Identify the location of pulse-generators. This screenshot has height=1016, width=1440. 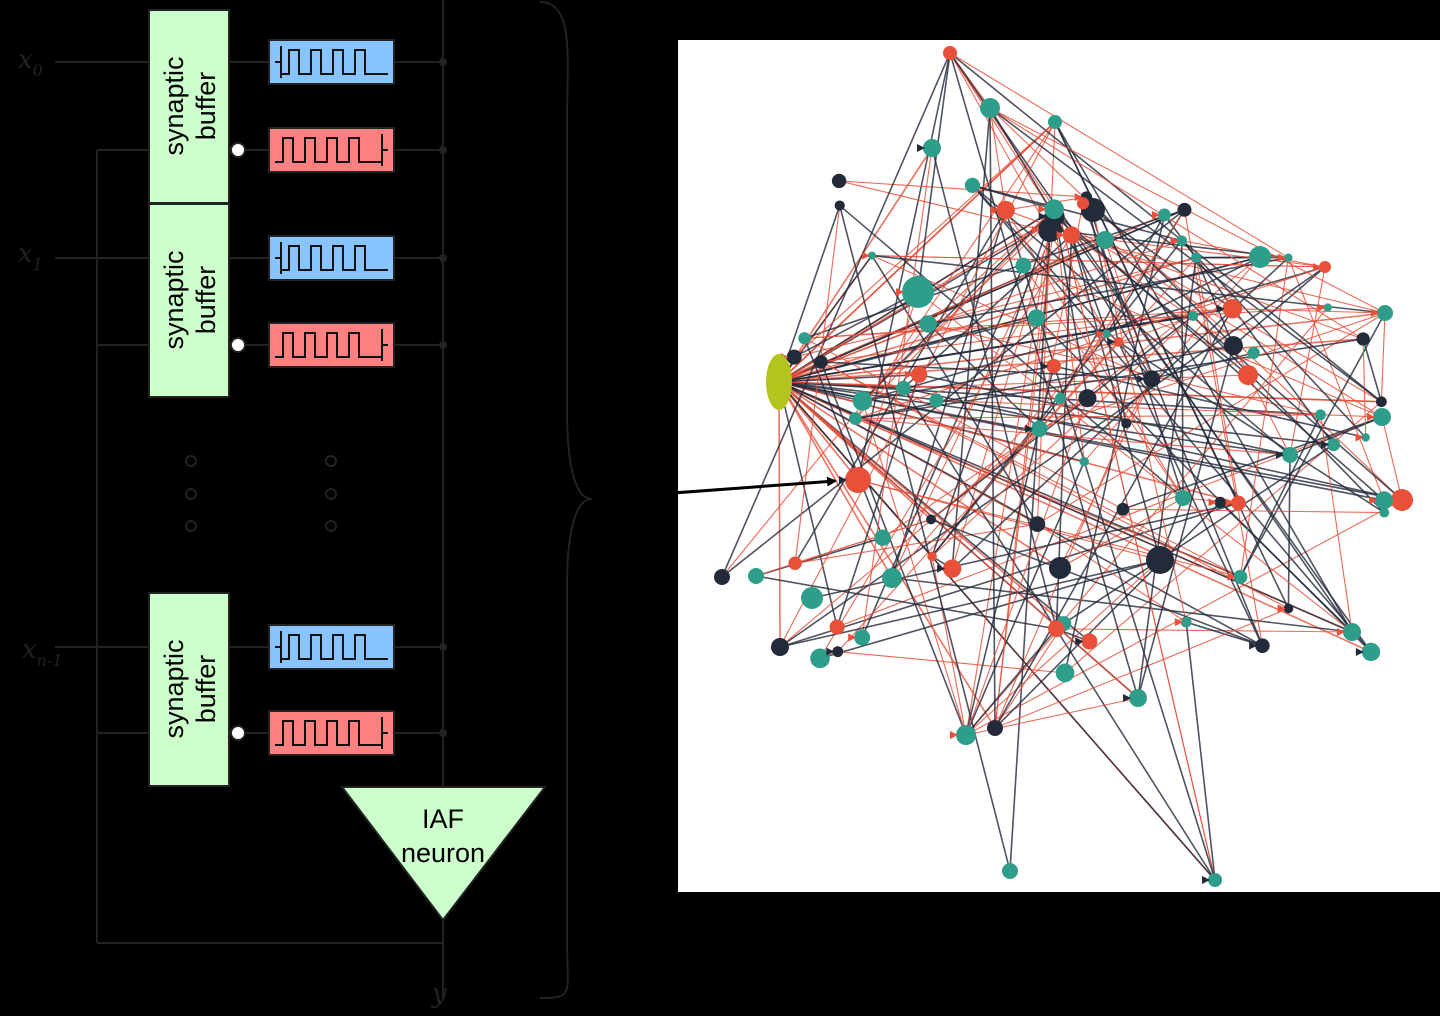
(357, 397).